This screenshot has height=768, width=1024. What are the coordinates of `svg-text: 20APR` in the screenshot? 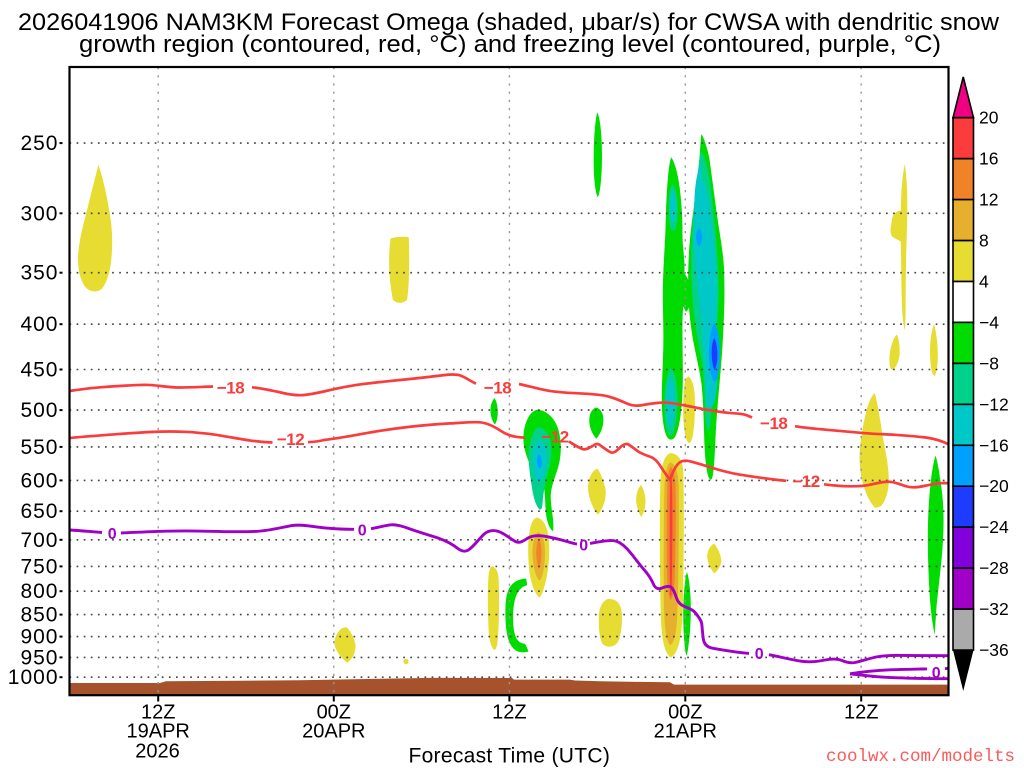 It's located at (333, 731).